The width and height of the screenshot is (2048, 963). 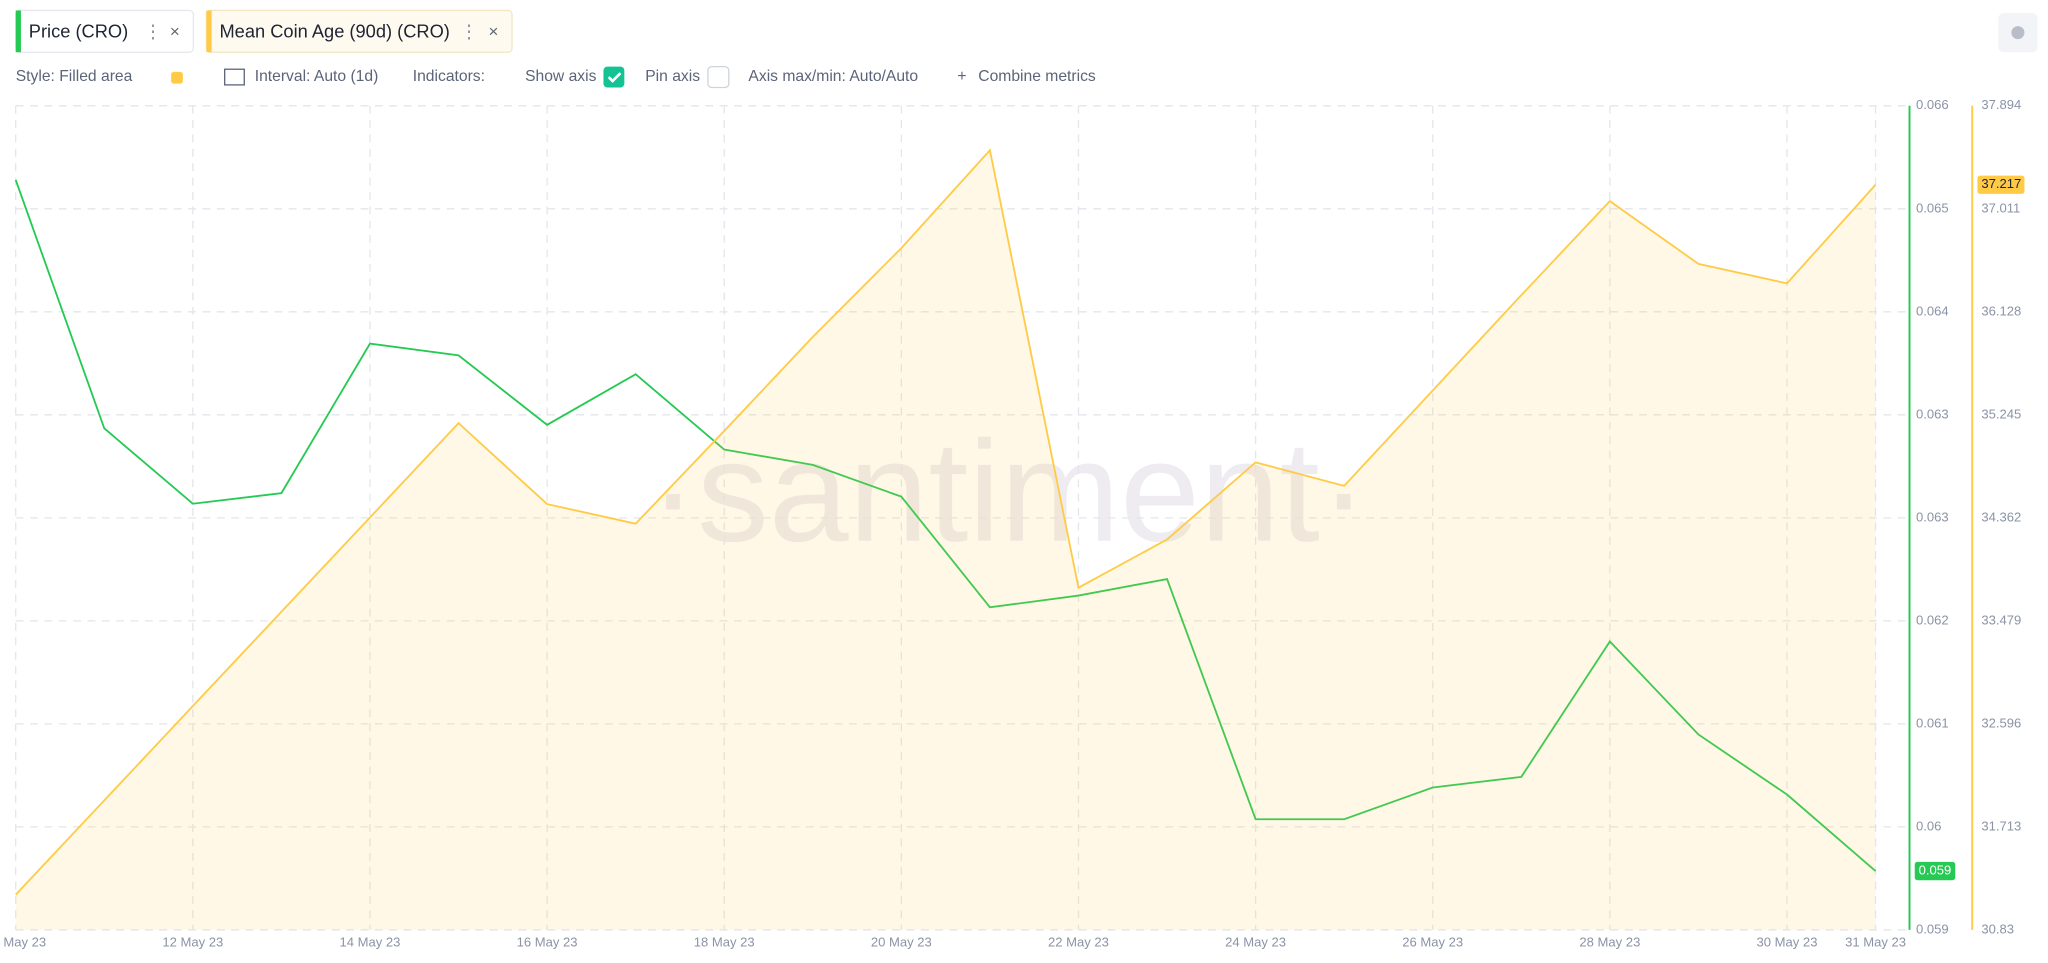 What do you see at coordinates (1875, 941) in the screenshot?
I see `x-tick-label: 31 May 23` at bounding box center [1875, 941].